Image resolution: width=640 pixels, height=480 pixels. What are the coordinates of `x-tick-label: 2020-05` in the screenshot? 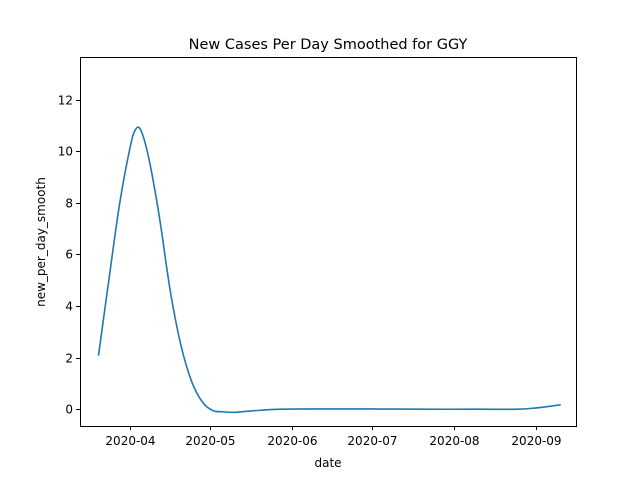 It's located at (210, 441).